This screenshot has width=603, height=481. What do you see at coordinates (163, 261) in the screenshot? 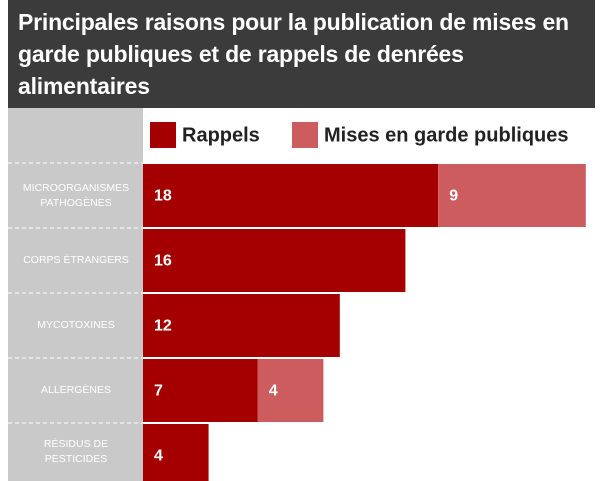
I see `data-label: 16` at bounding box center [163, 261].